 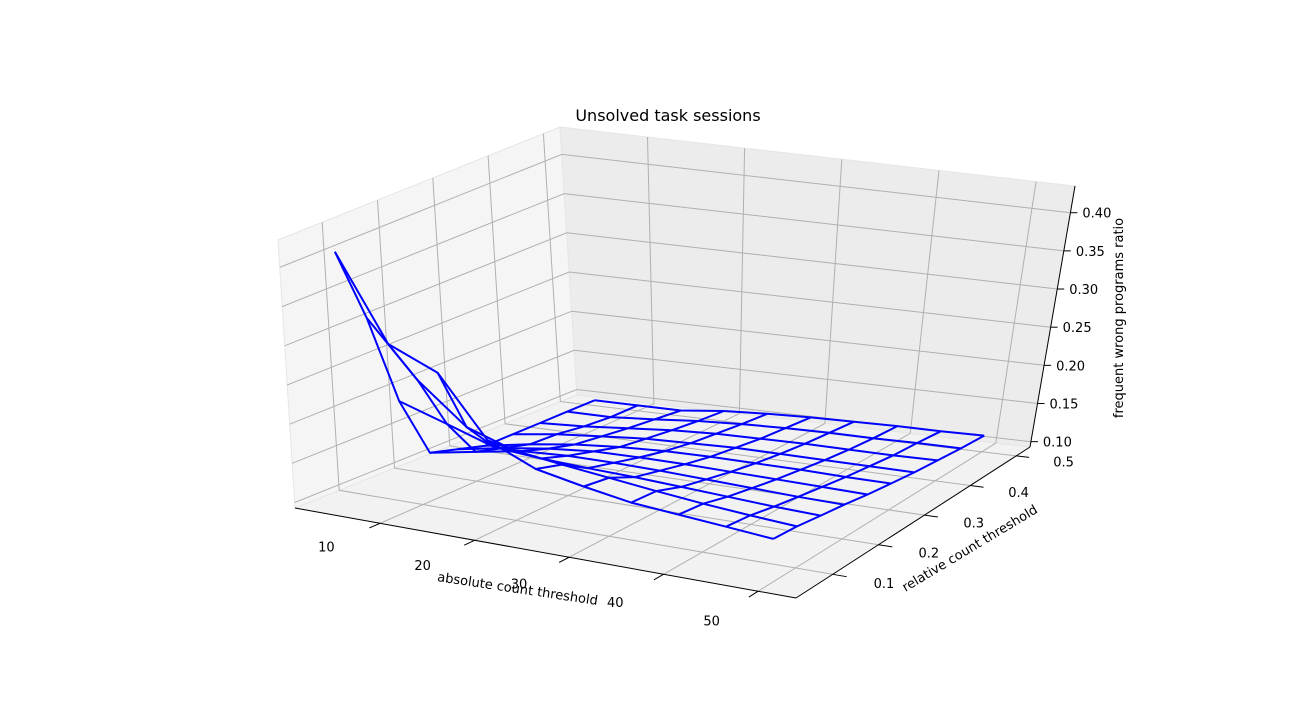 I want to click on z-axis-label: frequent wrong programs ratio, so click(x=1119, y=318).